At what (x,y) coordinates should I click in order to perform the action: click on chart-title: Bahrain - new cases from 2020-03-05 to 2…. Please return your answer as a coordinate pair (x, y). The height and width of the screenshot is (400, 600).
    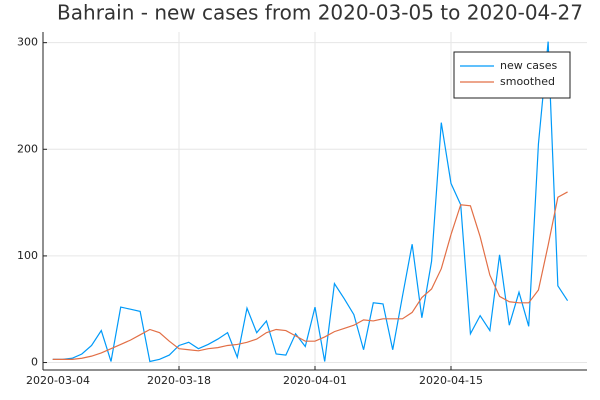
    Looking at the image, I should click on (320, 13).